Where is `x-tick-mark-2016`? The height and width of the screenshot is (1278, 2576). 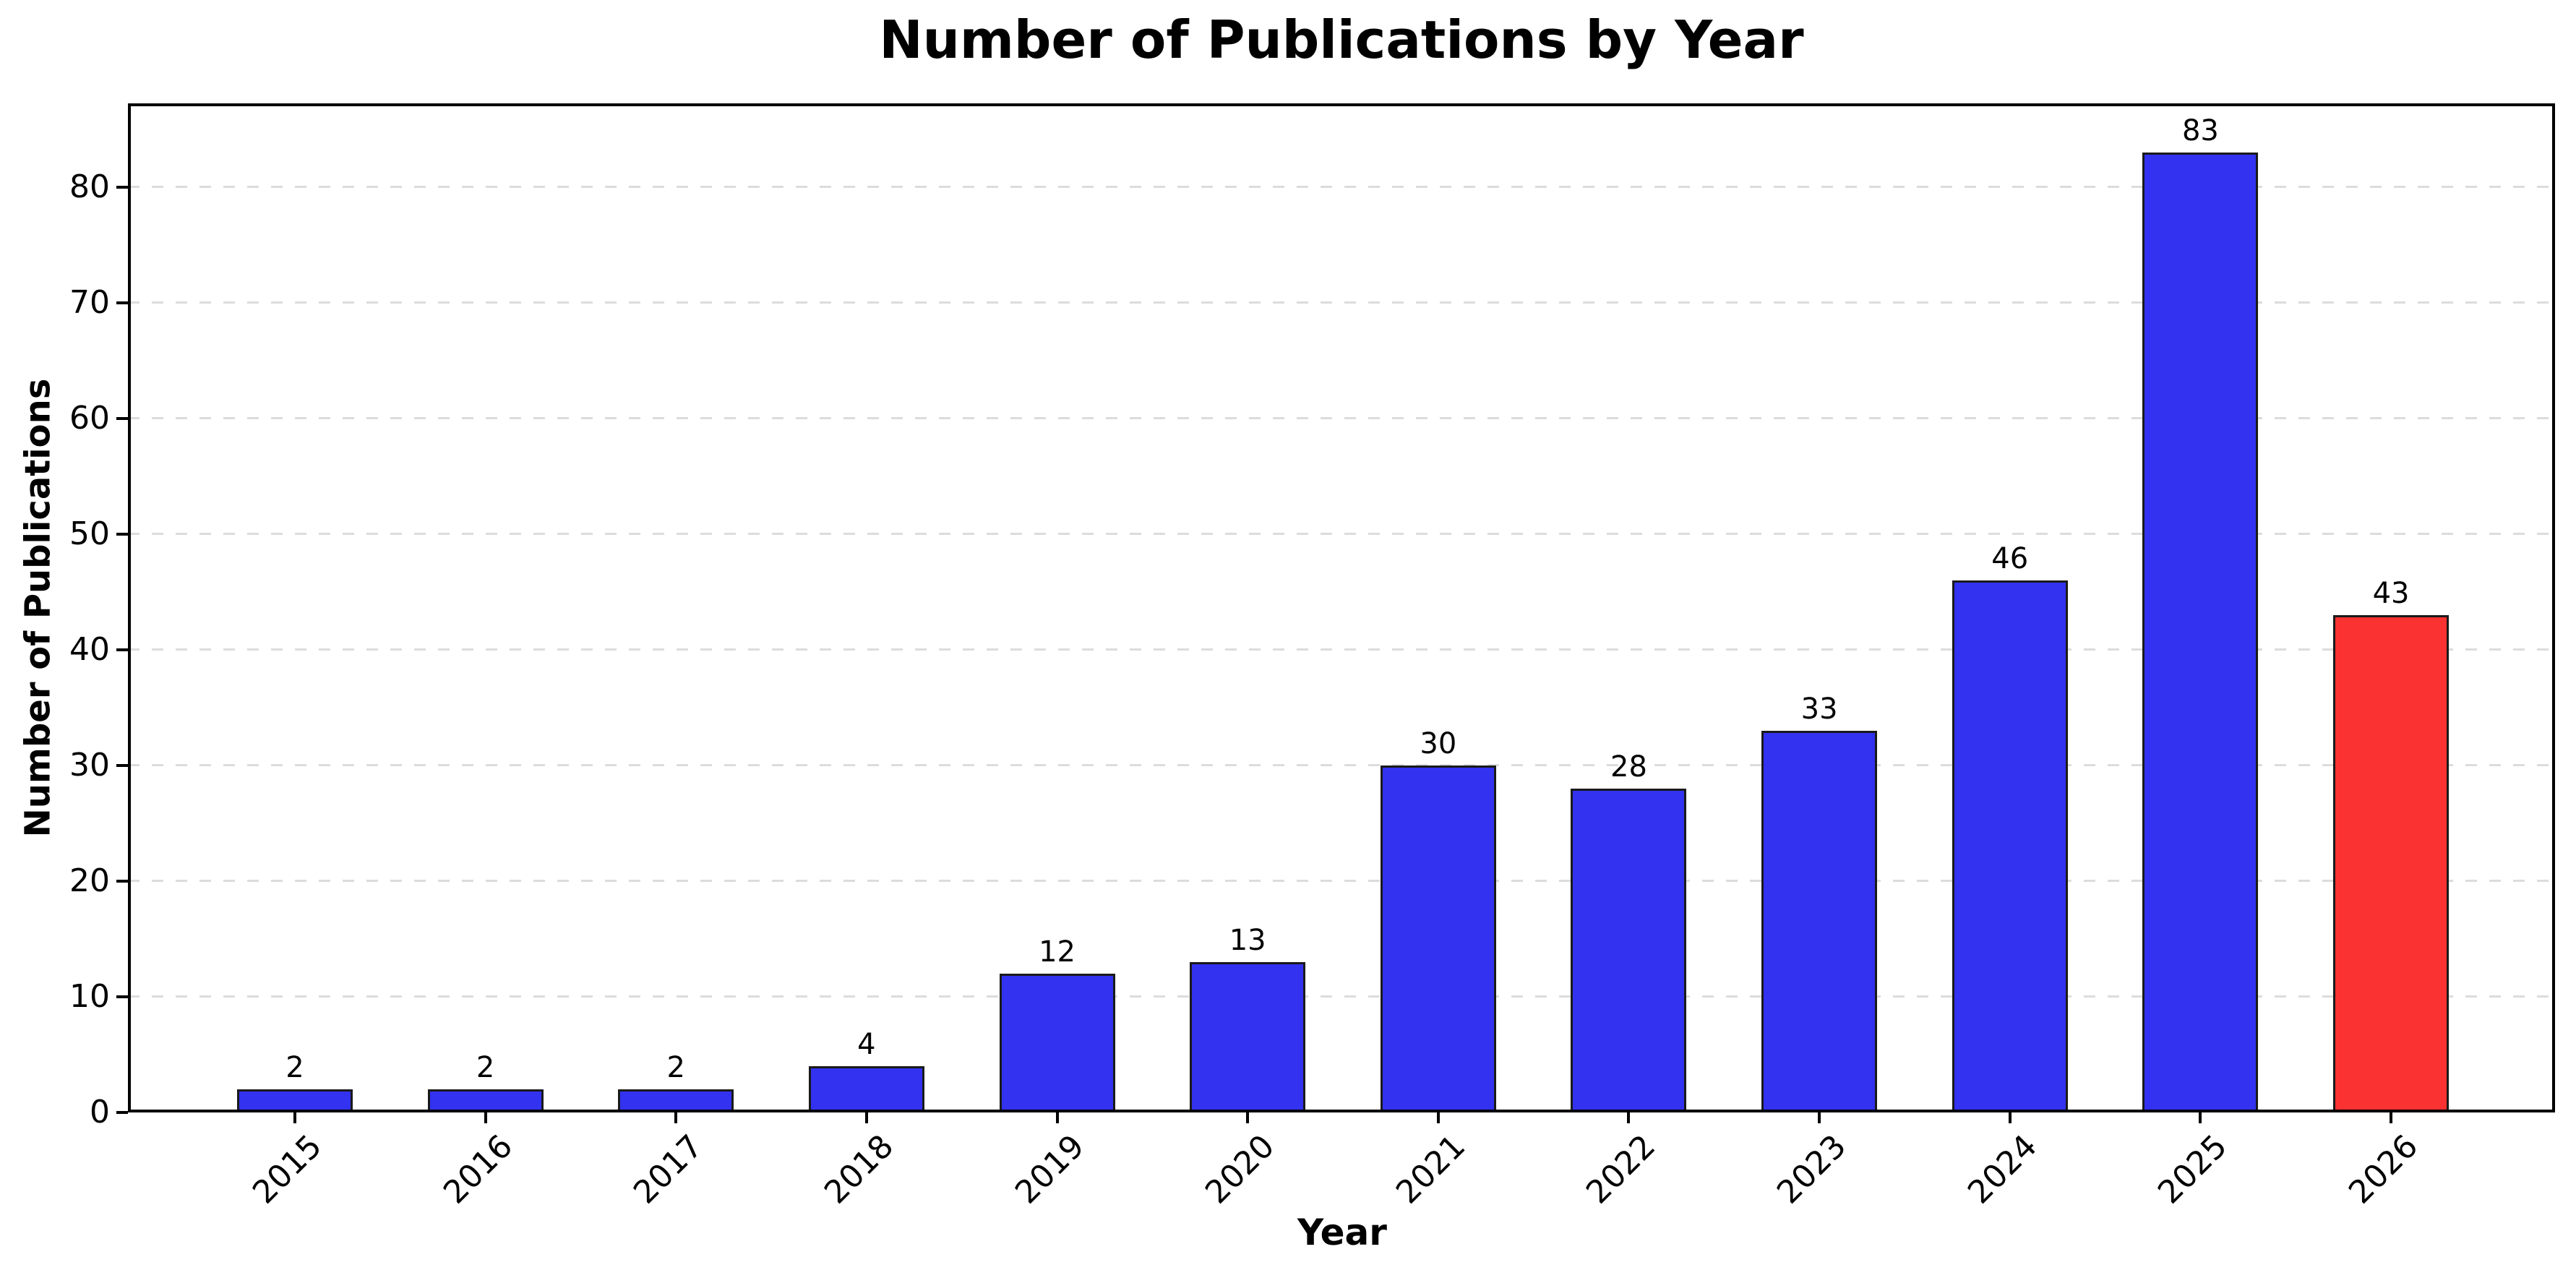
x-tick-mark-2016 is located at coordinates (486, 1117).